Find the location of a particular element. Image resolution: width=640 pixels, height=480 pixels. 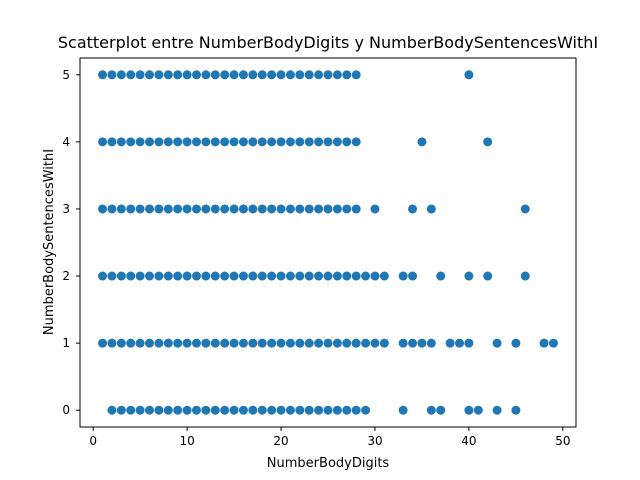

x-tick-label: 10 is located at coordinates (186, 441).